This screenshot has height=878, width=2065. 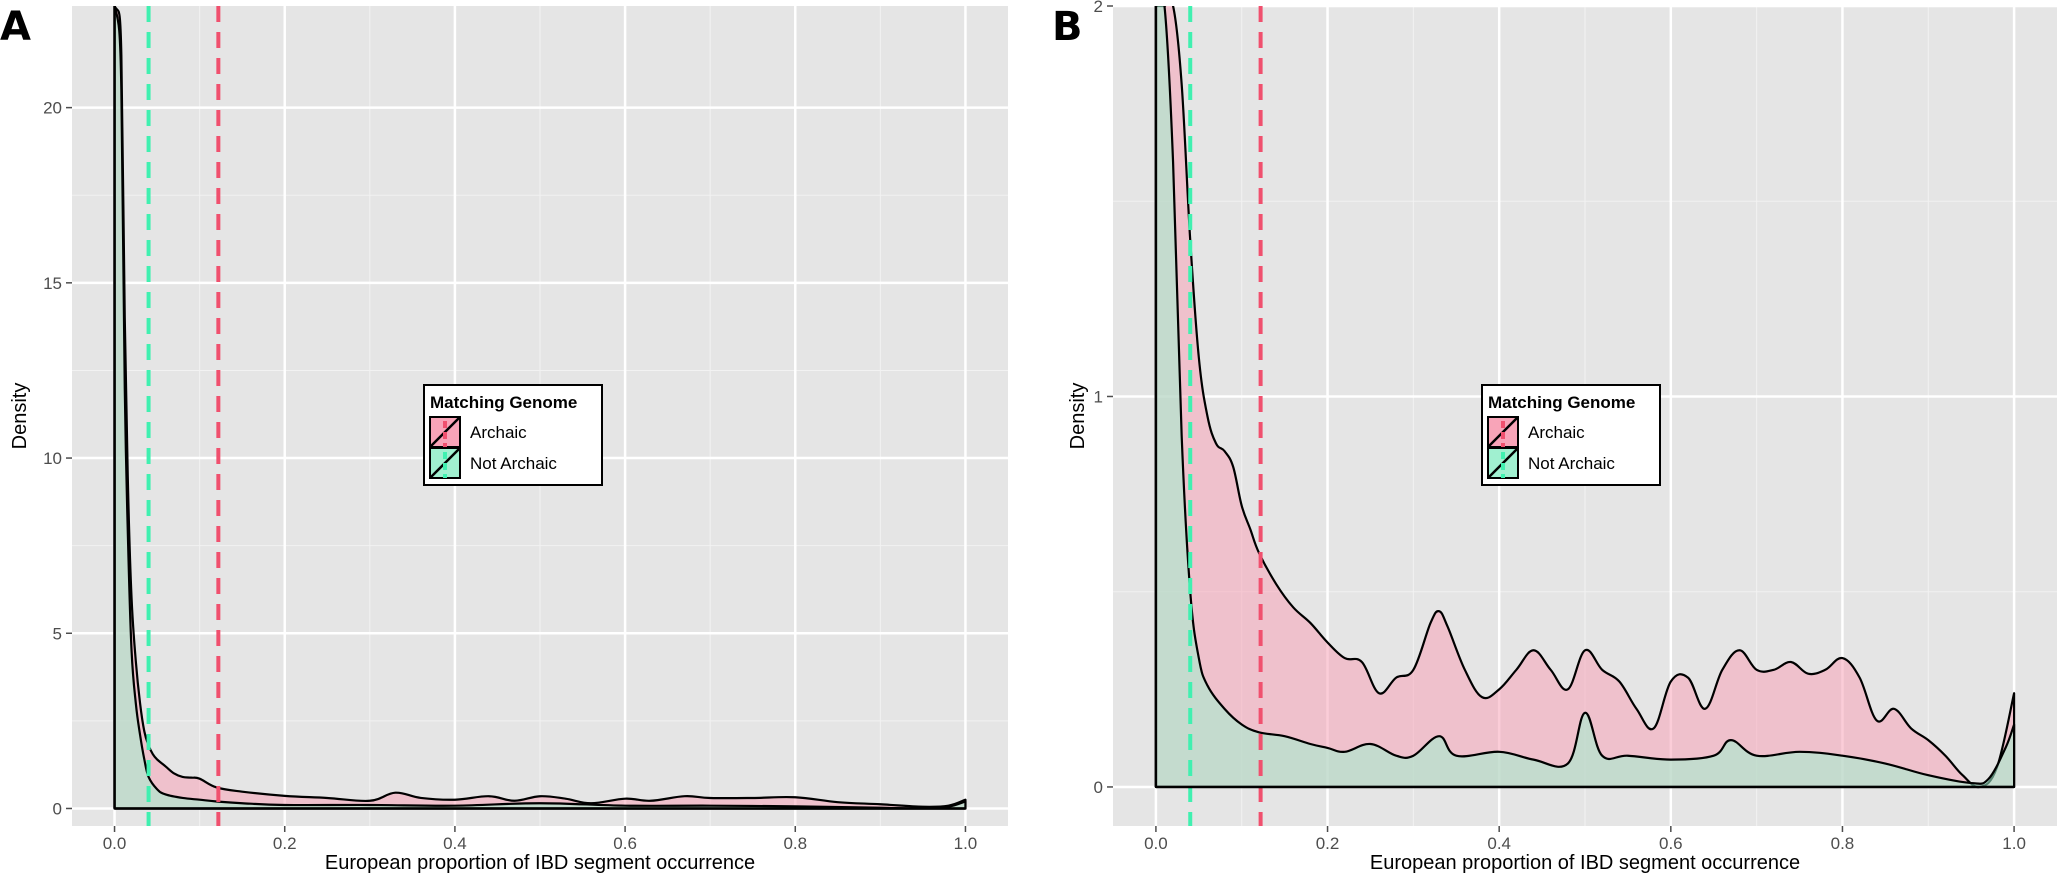 What do you see at coordinates (1067, 27) in the screenshot?
I see `panel-label: B` at bounding box center [1067, 27].